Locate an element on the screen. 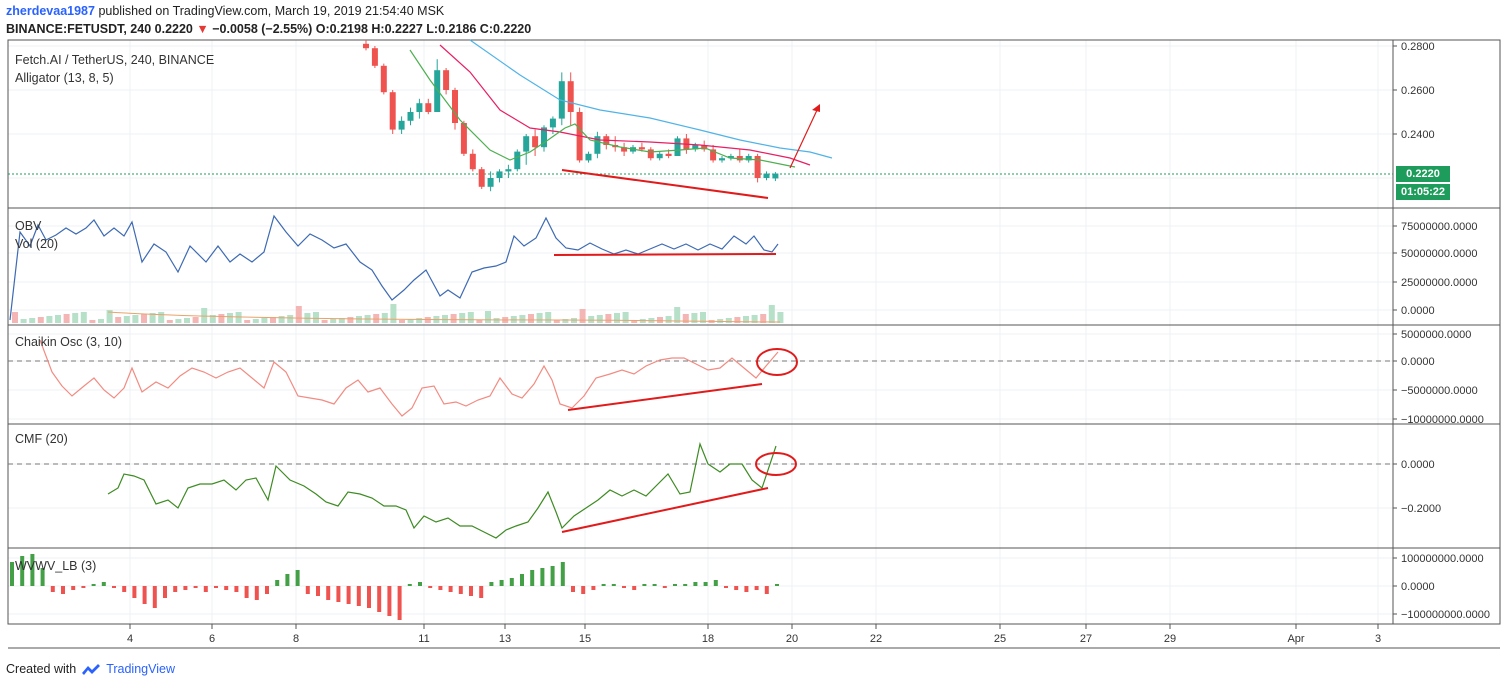 This screenshot has height=688, width=1508. last-price: 0.2220 is located at coordinates (173, 29).